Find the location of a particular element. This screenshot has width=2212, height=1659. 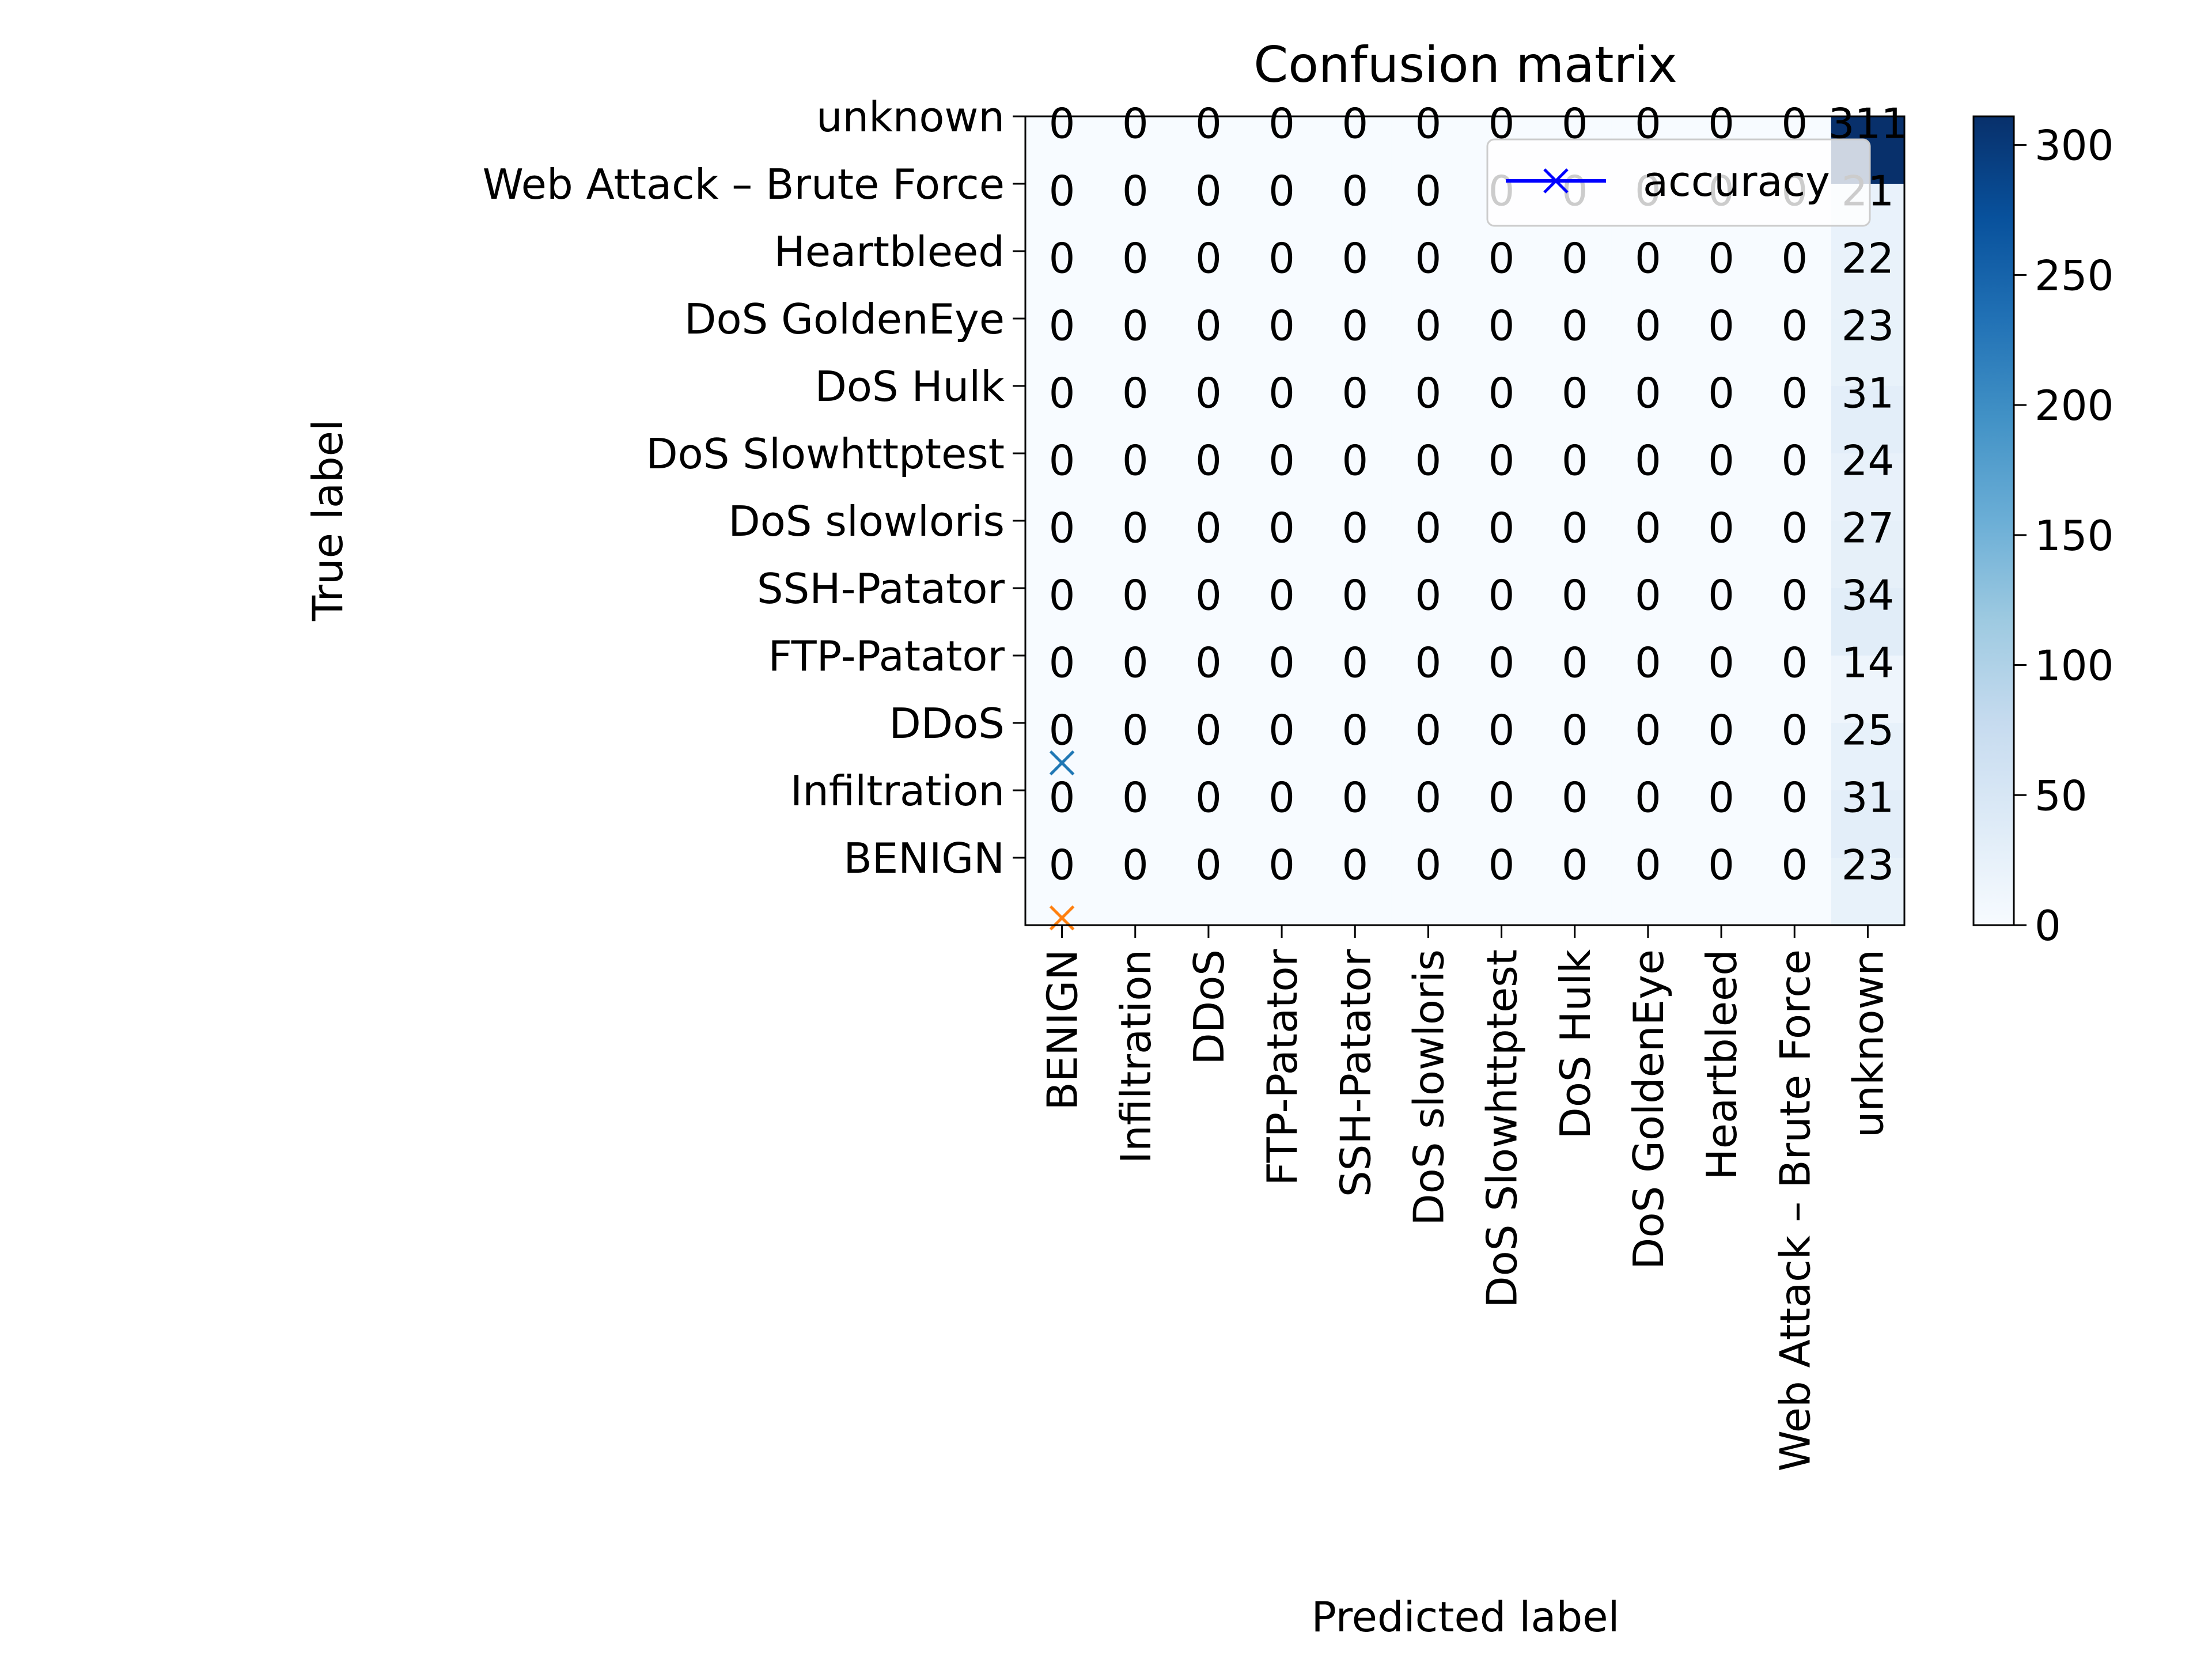

cell-label-9-5: 0 is located at coordinates (1428, 730).